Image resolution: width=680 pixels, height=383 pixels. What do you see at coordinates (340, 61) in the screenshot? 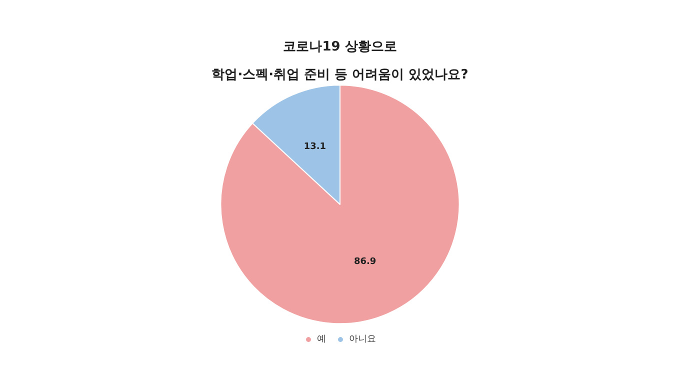
I see `chart-title: 코로나19 상황으로 학업·스펙·취업 준비 등 어려움이 있었나요?` at bounding box center [340, 61].